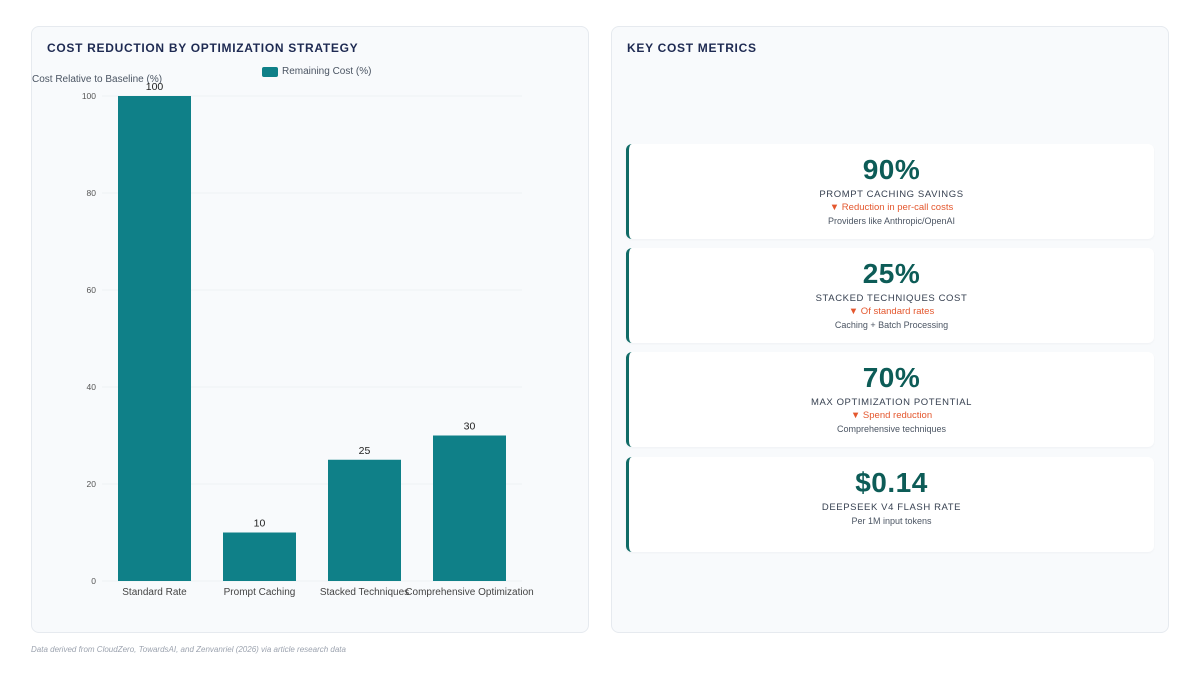  What do you see at coordinates (155, 87) in the screenshot?
I see `data-label: 100` at bounding box center [155, 87].